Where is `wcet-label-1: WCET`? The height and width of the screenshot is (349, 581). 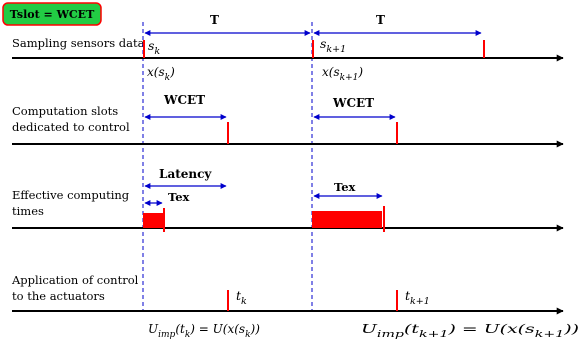 wcet-label-1: WCET is located at coordinates (184, 100).